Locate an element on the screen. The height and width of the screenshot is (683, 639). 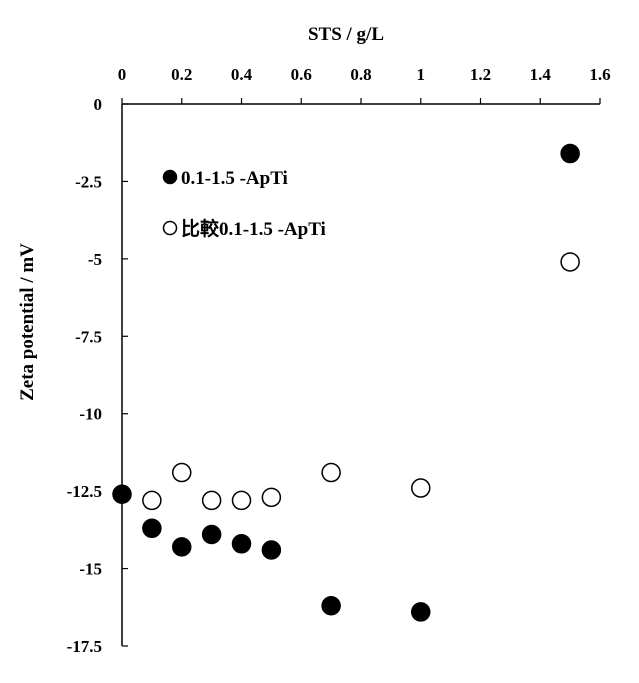
y-tick-label: -7.5 is located at coordinates (88, 336).